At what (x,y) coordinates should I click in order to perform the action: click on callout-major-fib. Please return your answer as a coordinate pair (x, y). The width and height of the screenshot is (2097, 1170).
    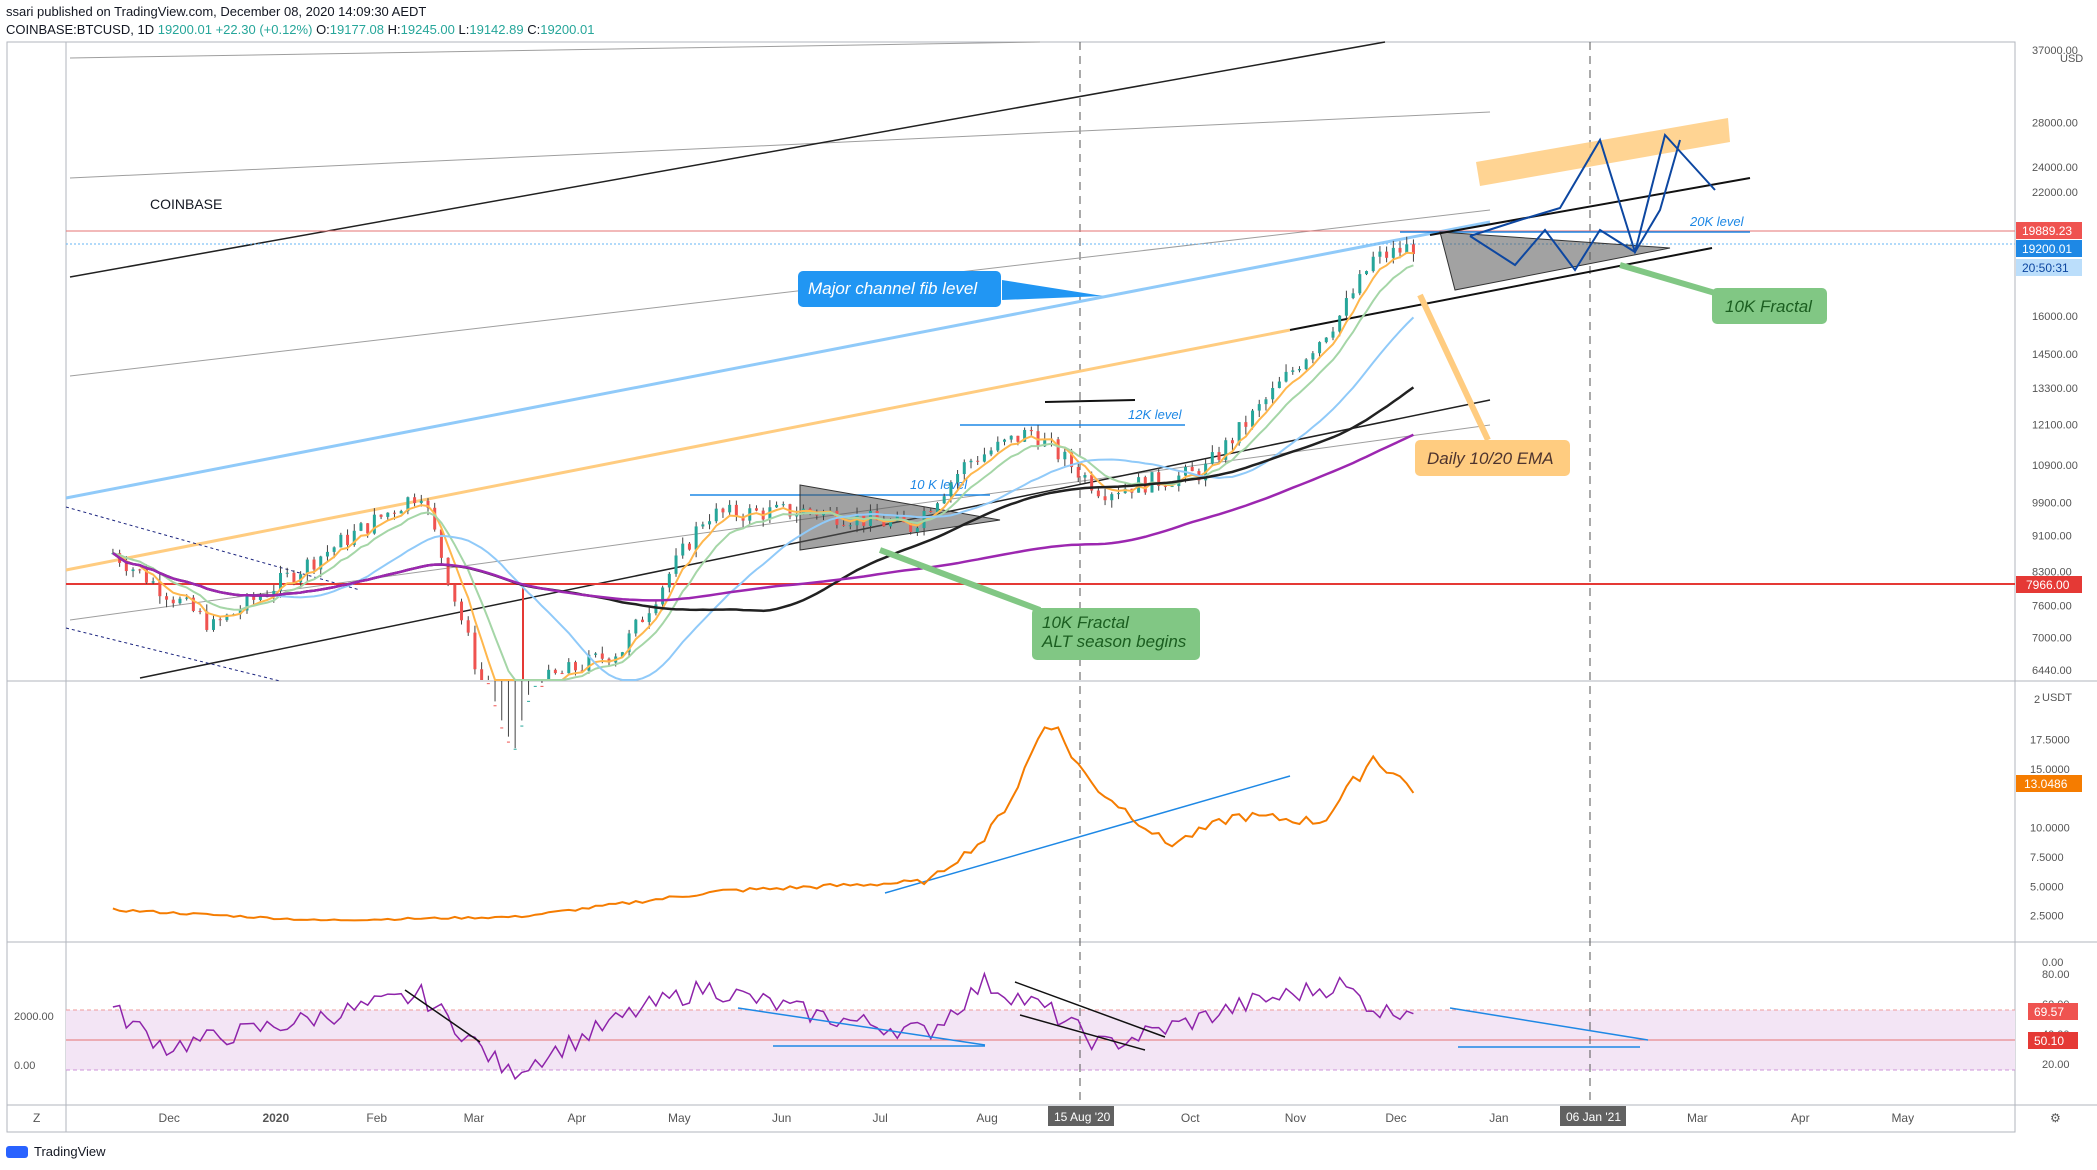
    Looking at the image, I should click on (899, 289).